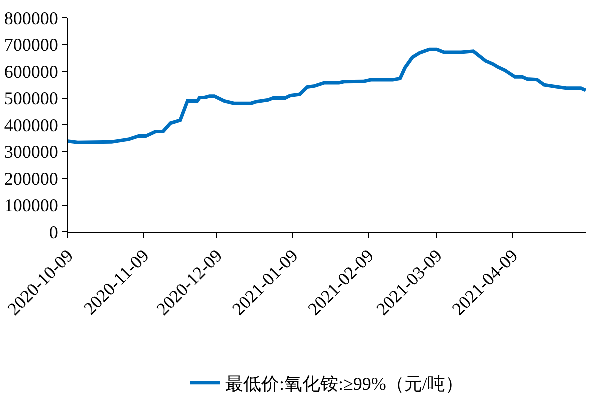 The height and width of the screenshot is (405, 590). I want to click on y-tick-label: 400000, so click(31, 125).